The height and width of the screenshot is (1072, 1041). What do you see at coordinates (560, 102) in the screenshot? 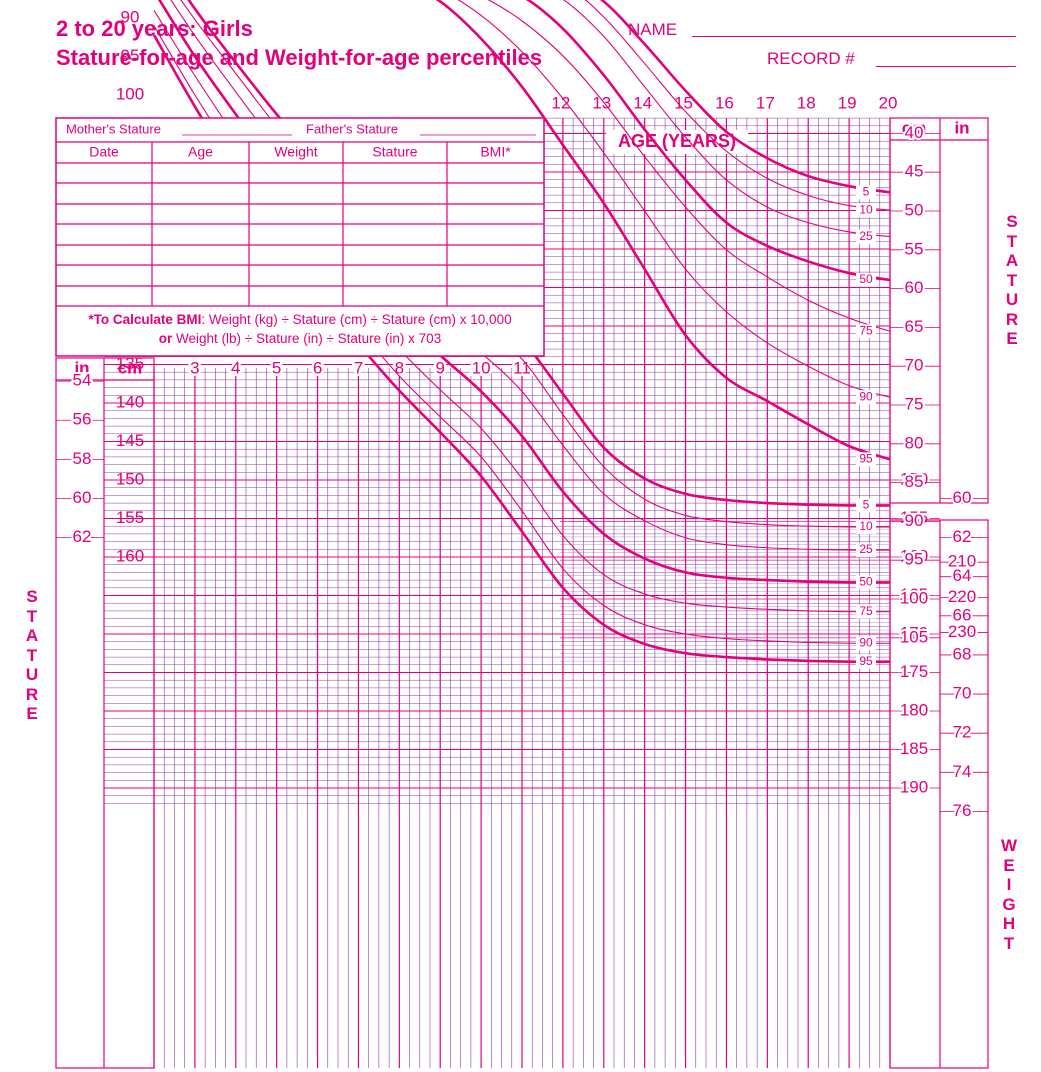
I see `age-tick-label-top: 12` at bounding box center [560, 102].